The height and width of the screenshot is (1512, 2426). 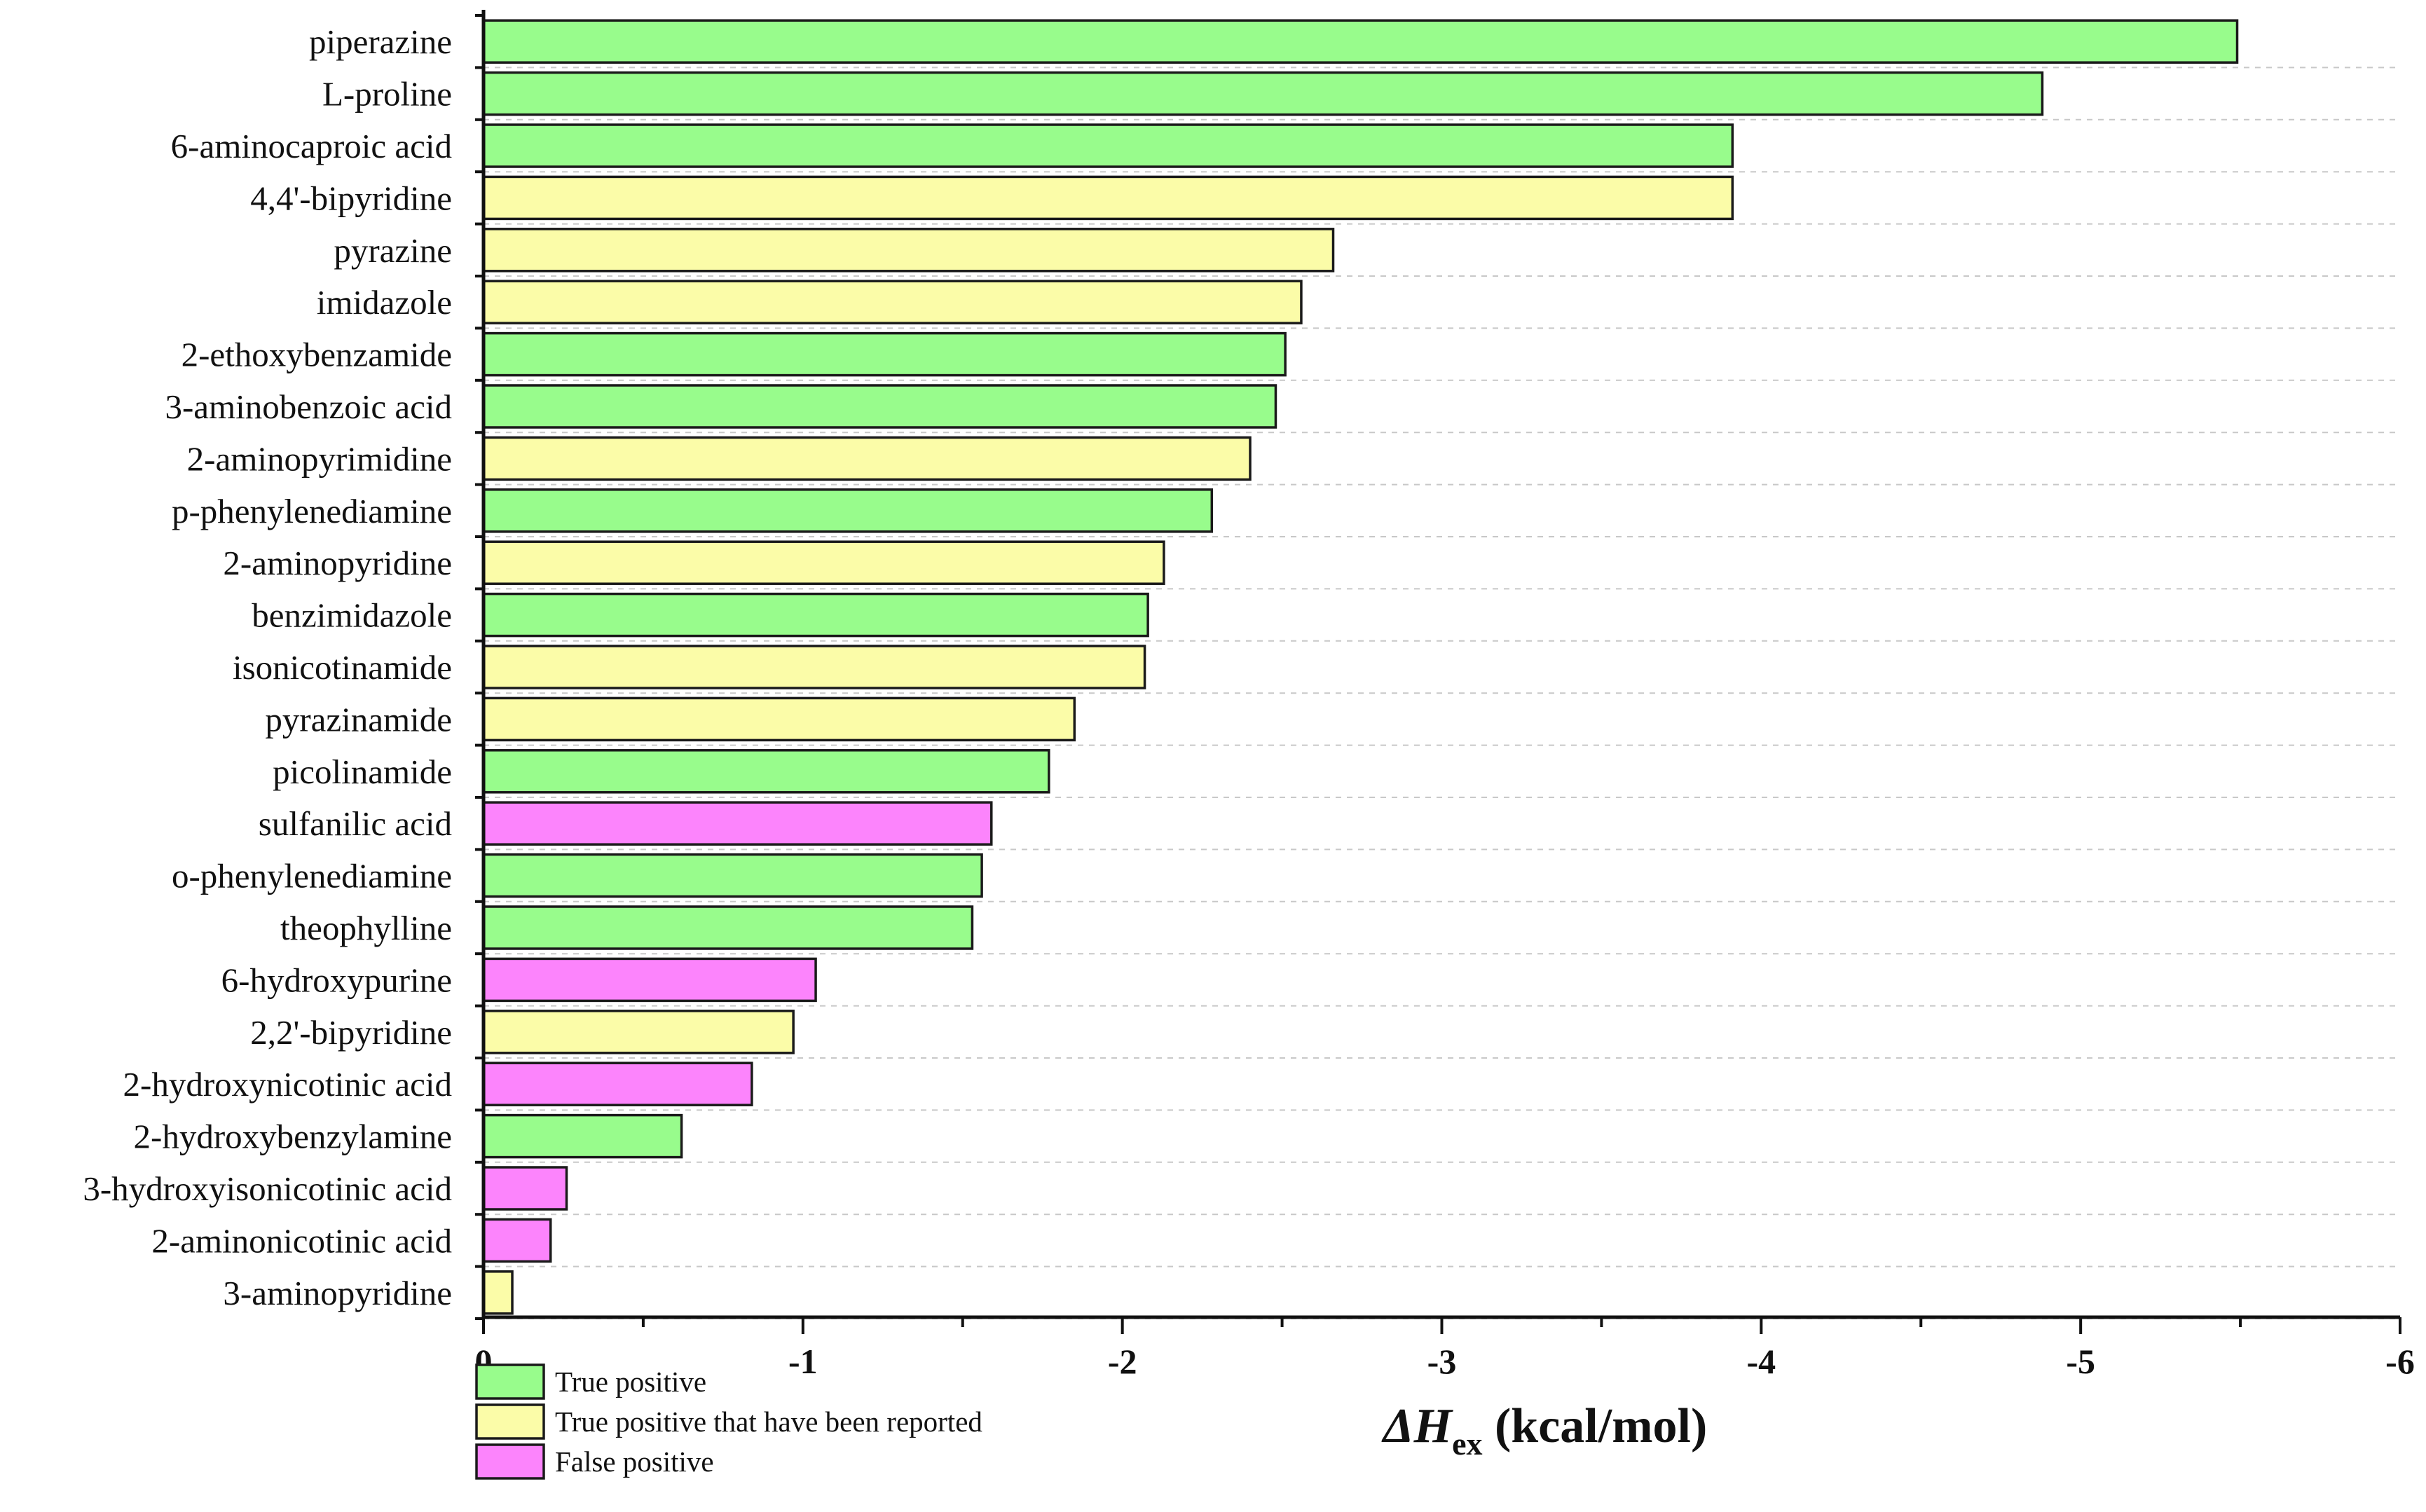 What do you see at coordinates (2080, 1361) in the screenshot?
I see `x-tick-label: -5` at bounding box center [2080, 1361].